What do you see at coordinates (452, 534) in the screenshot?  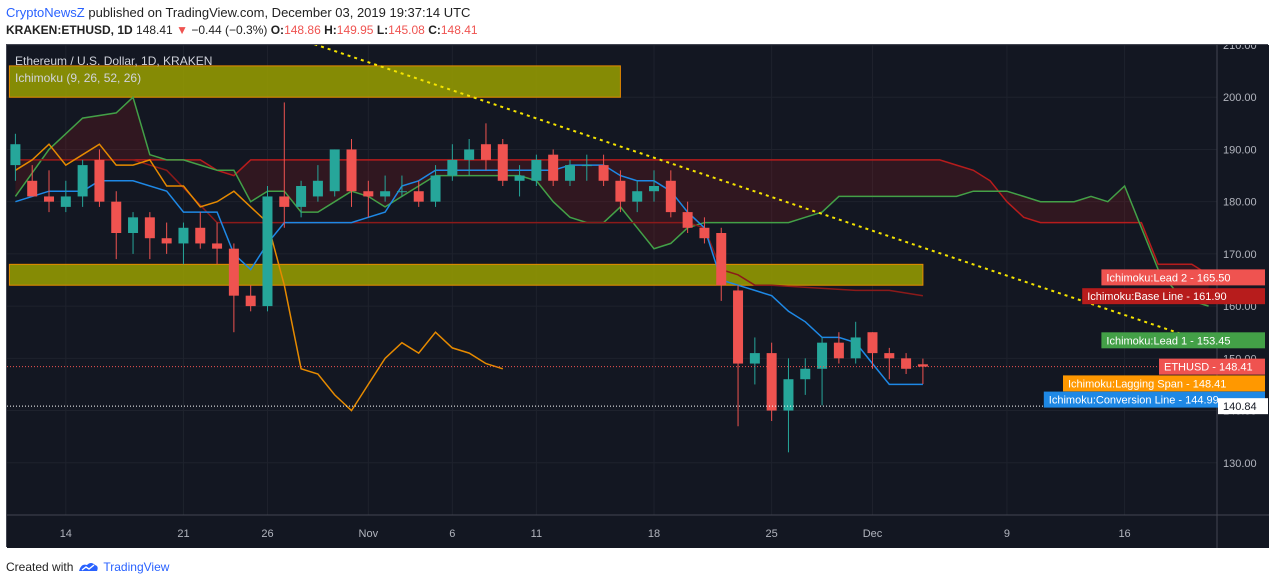 I see `x-tick-label: 6` at bounding box center [452, 534].